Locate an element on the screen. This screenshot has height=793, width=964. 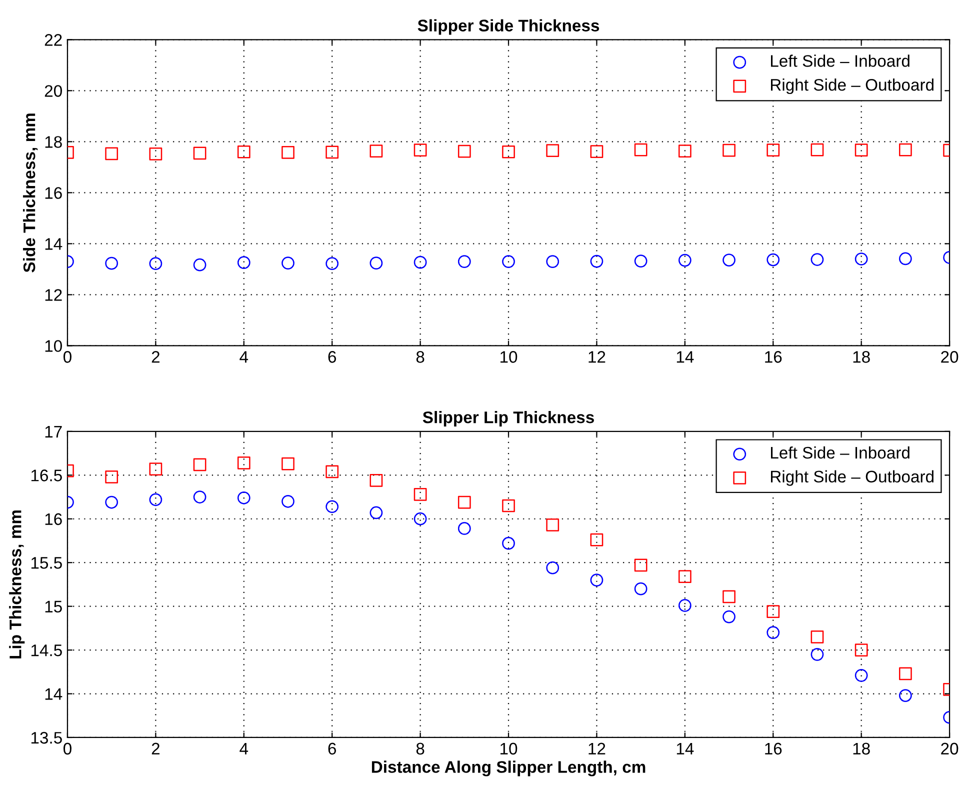
y-tick-label: 10 is located at coordinates (53, 346).